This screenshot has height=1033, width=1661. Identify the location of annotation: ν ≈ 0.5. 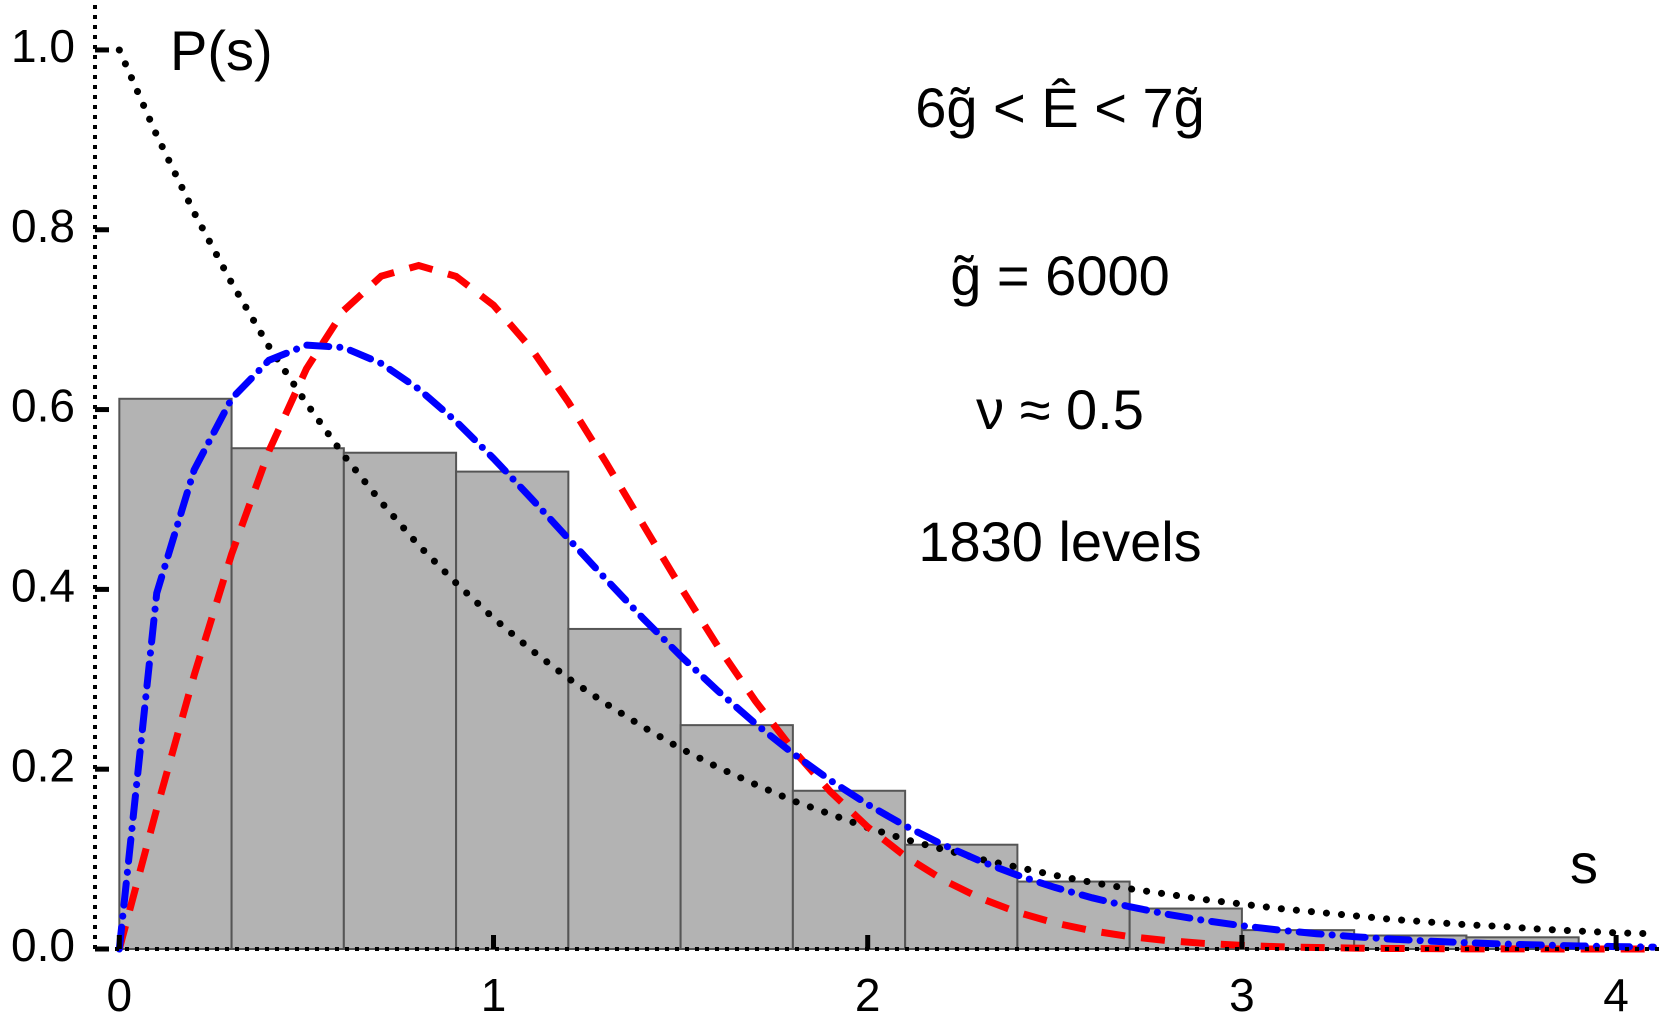
(1060, 409).